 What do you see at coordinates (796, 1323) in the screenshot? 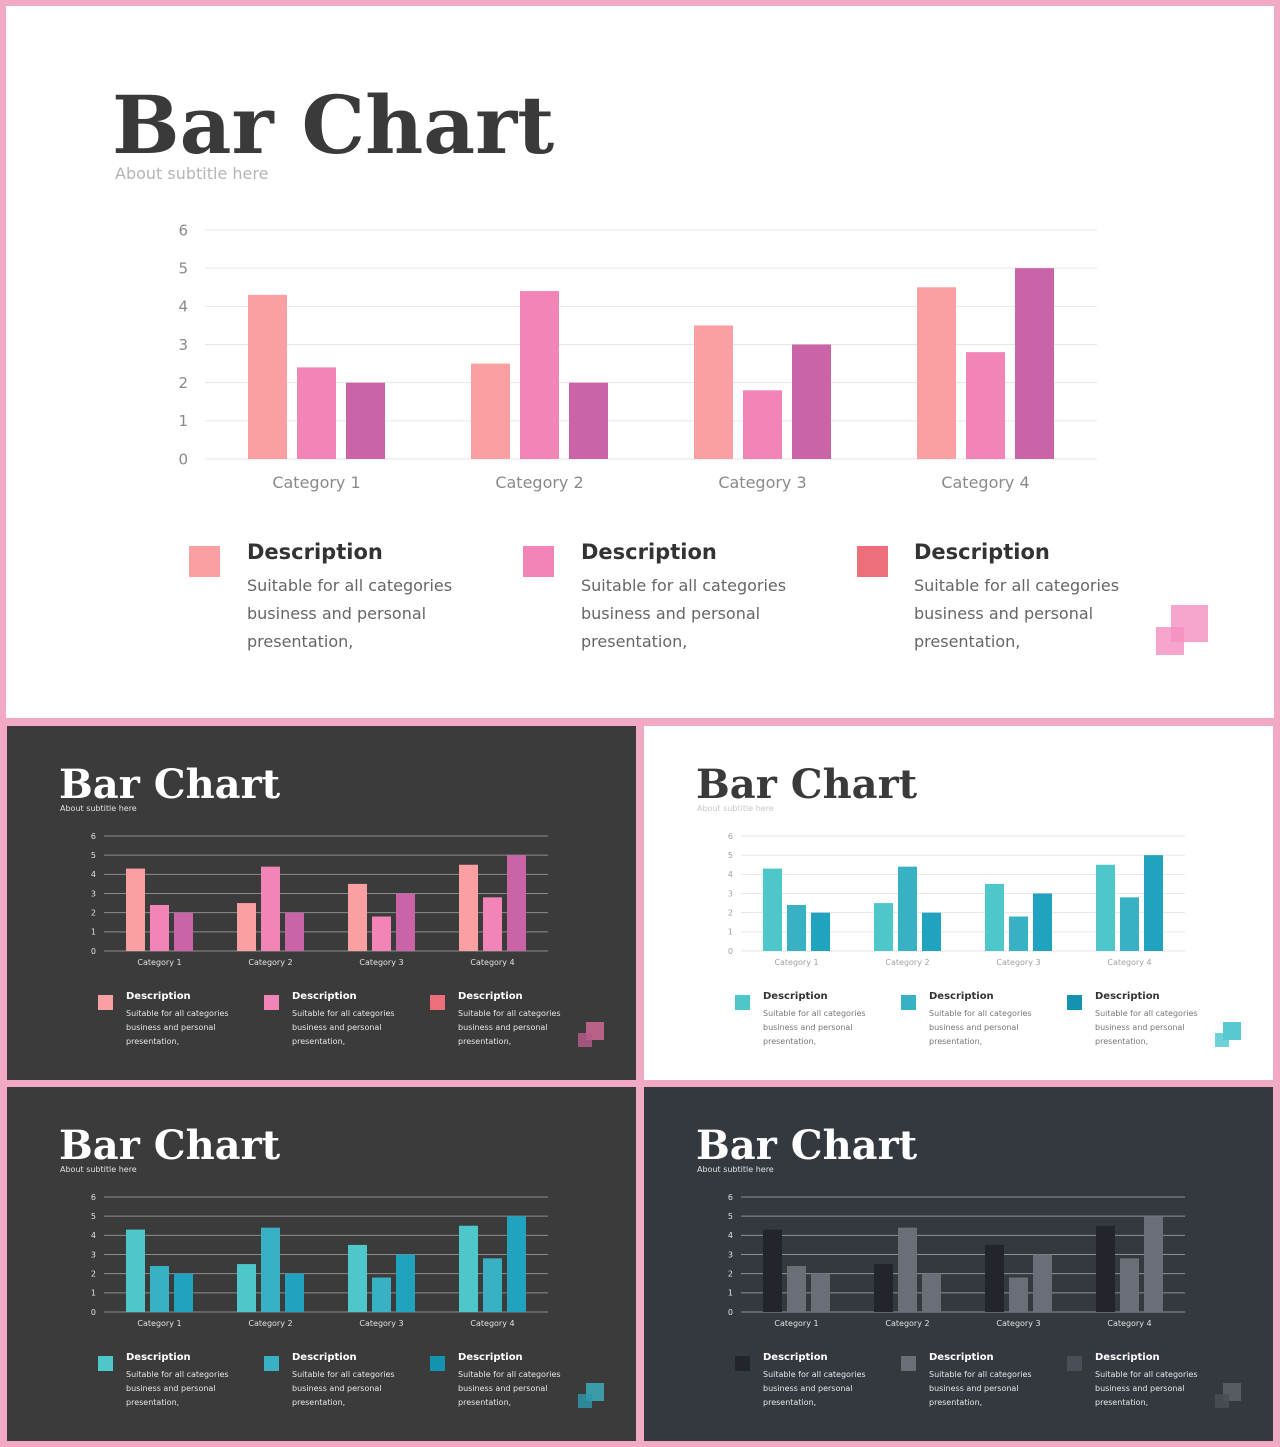
I see `category-label: Category 1` at bounding box center [796, 1323].